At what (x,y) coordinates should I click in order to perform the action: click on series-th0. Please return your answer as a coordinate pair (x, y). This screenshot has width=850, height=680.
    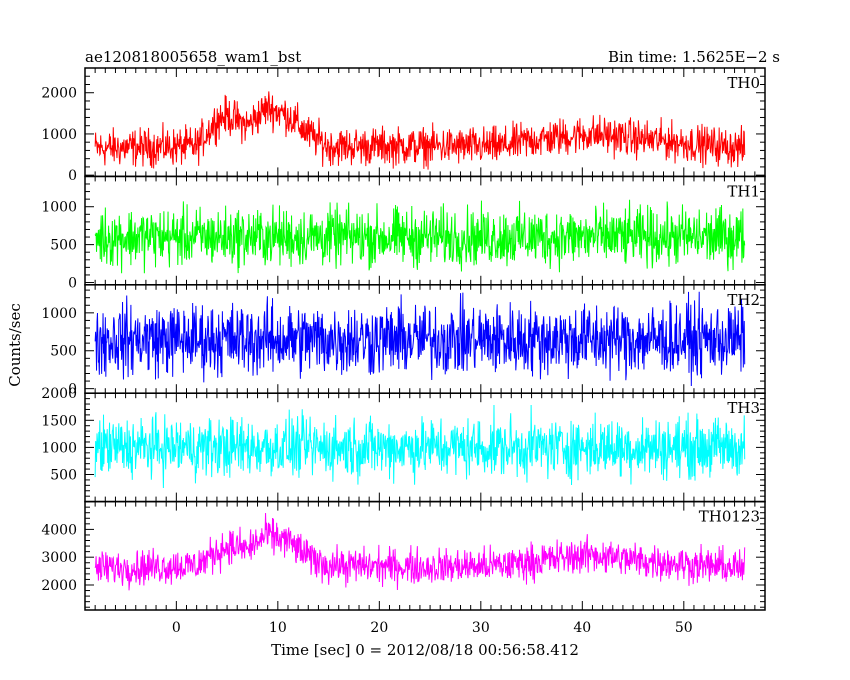
    Looking at the image, I should click on (420, 130).